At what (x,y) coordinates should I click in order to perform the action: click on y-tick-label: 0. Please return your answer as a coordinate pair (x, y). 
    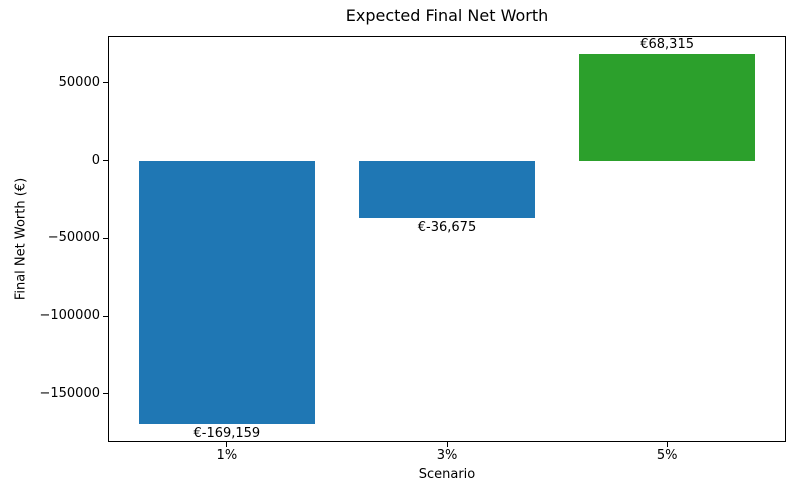
    Looking at the image, I should click on (95, 160).